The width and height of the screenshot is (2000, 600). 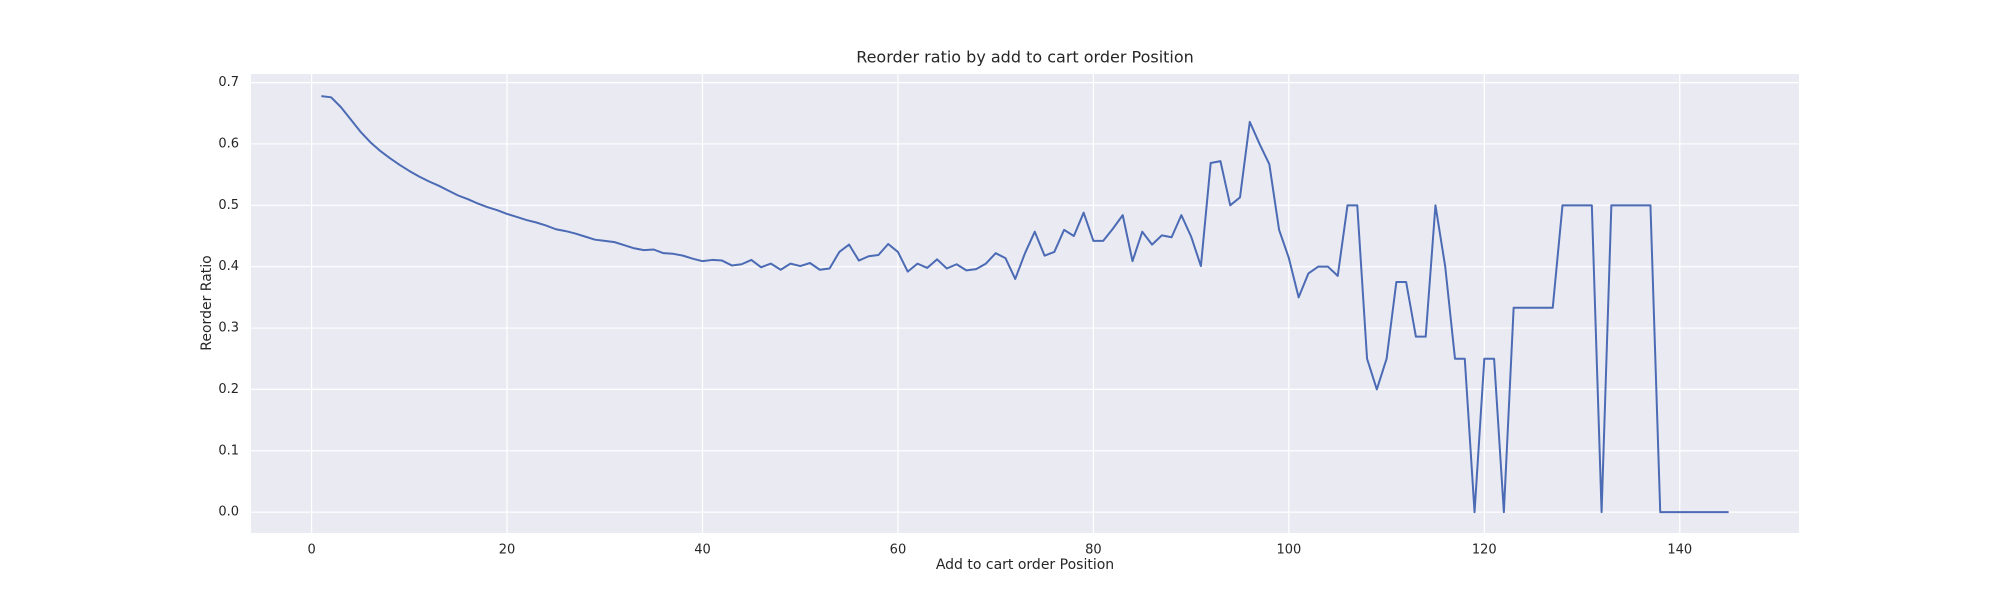 What do you see at coordinates (702, 550) in the screenshot?
I see `x-tick-label: 40` at bounding box center [702, 550].